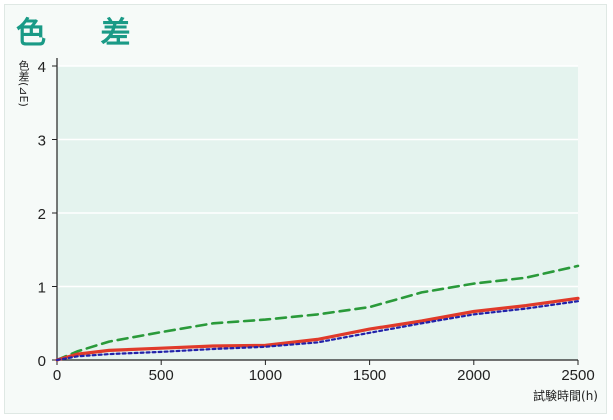  I want to click on x-tick-label-2500: 2500, so click(577, 375).